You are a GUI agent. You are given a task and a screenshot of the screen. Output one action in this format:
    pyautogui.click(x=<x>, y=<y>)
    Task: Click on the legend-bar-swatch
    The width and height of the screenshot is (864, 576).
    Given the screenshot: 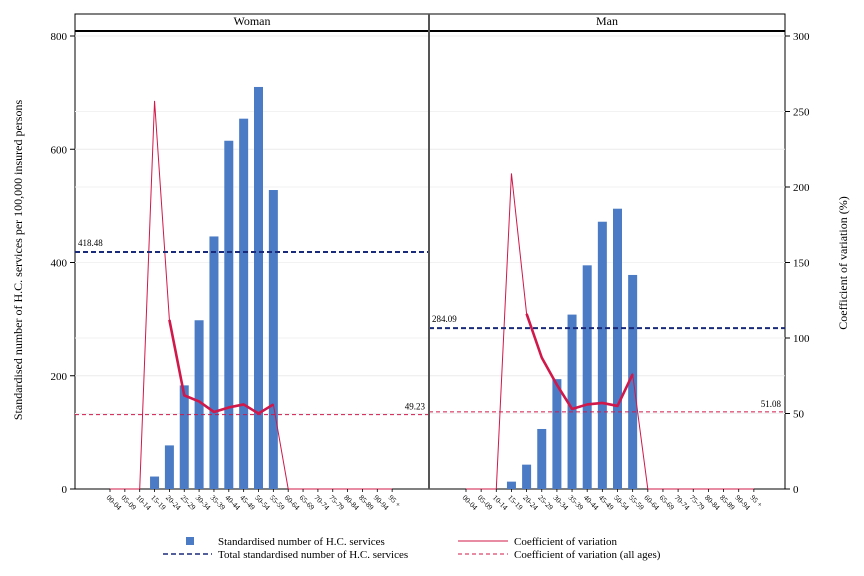 What is the action you would take?
    pyautogui.click(x=190, y=541)
    